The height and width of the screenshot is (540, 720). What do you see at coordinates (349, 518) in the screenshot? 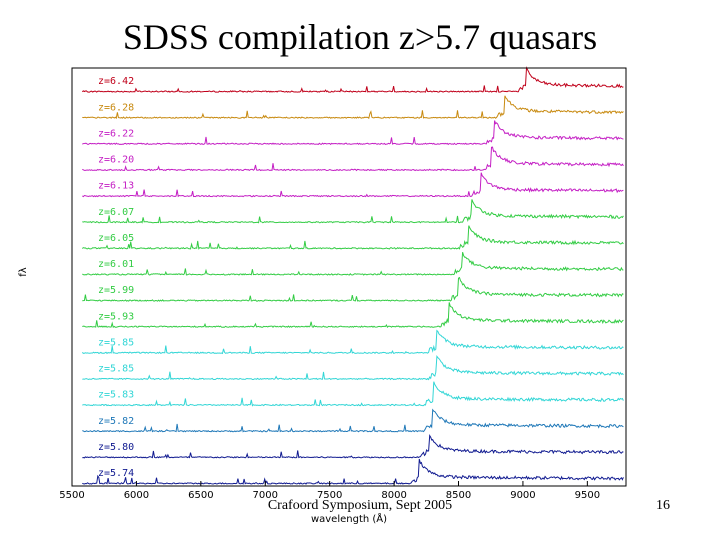
I see `x-axis-label: wavelength (Å)` at bounding box center [349, 518].